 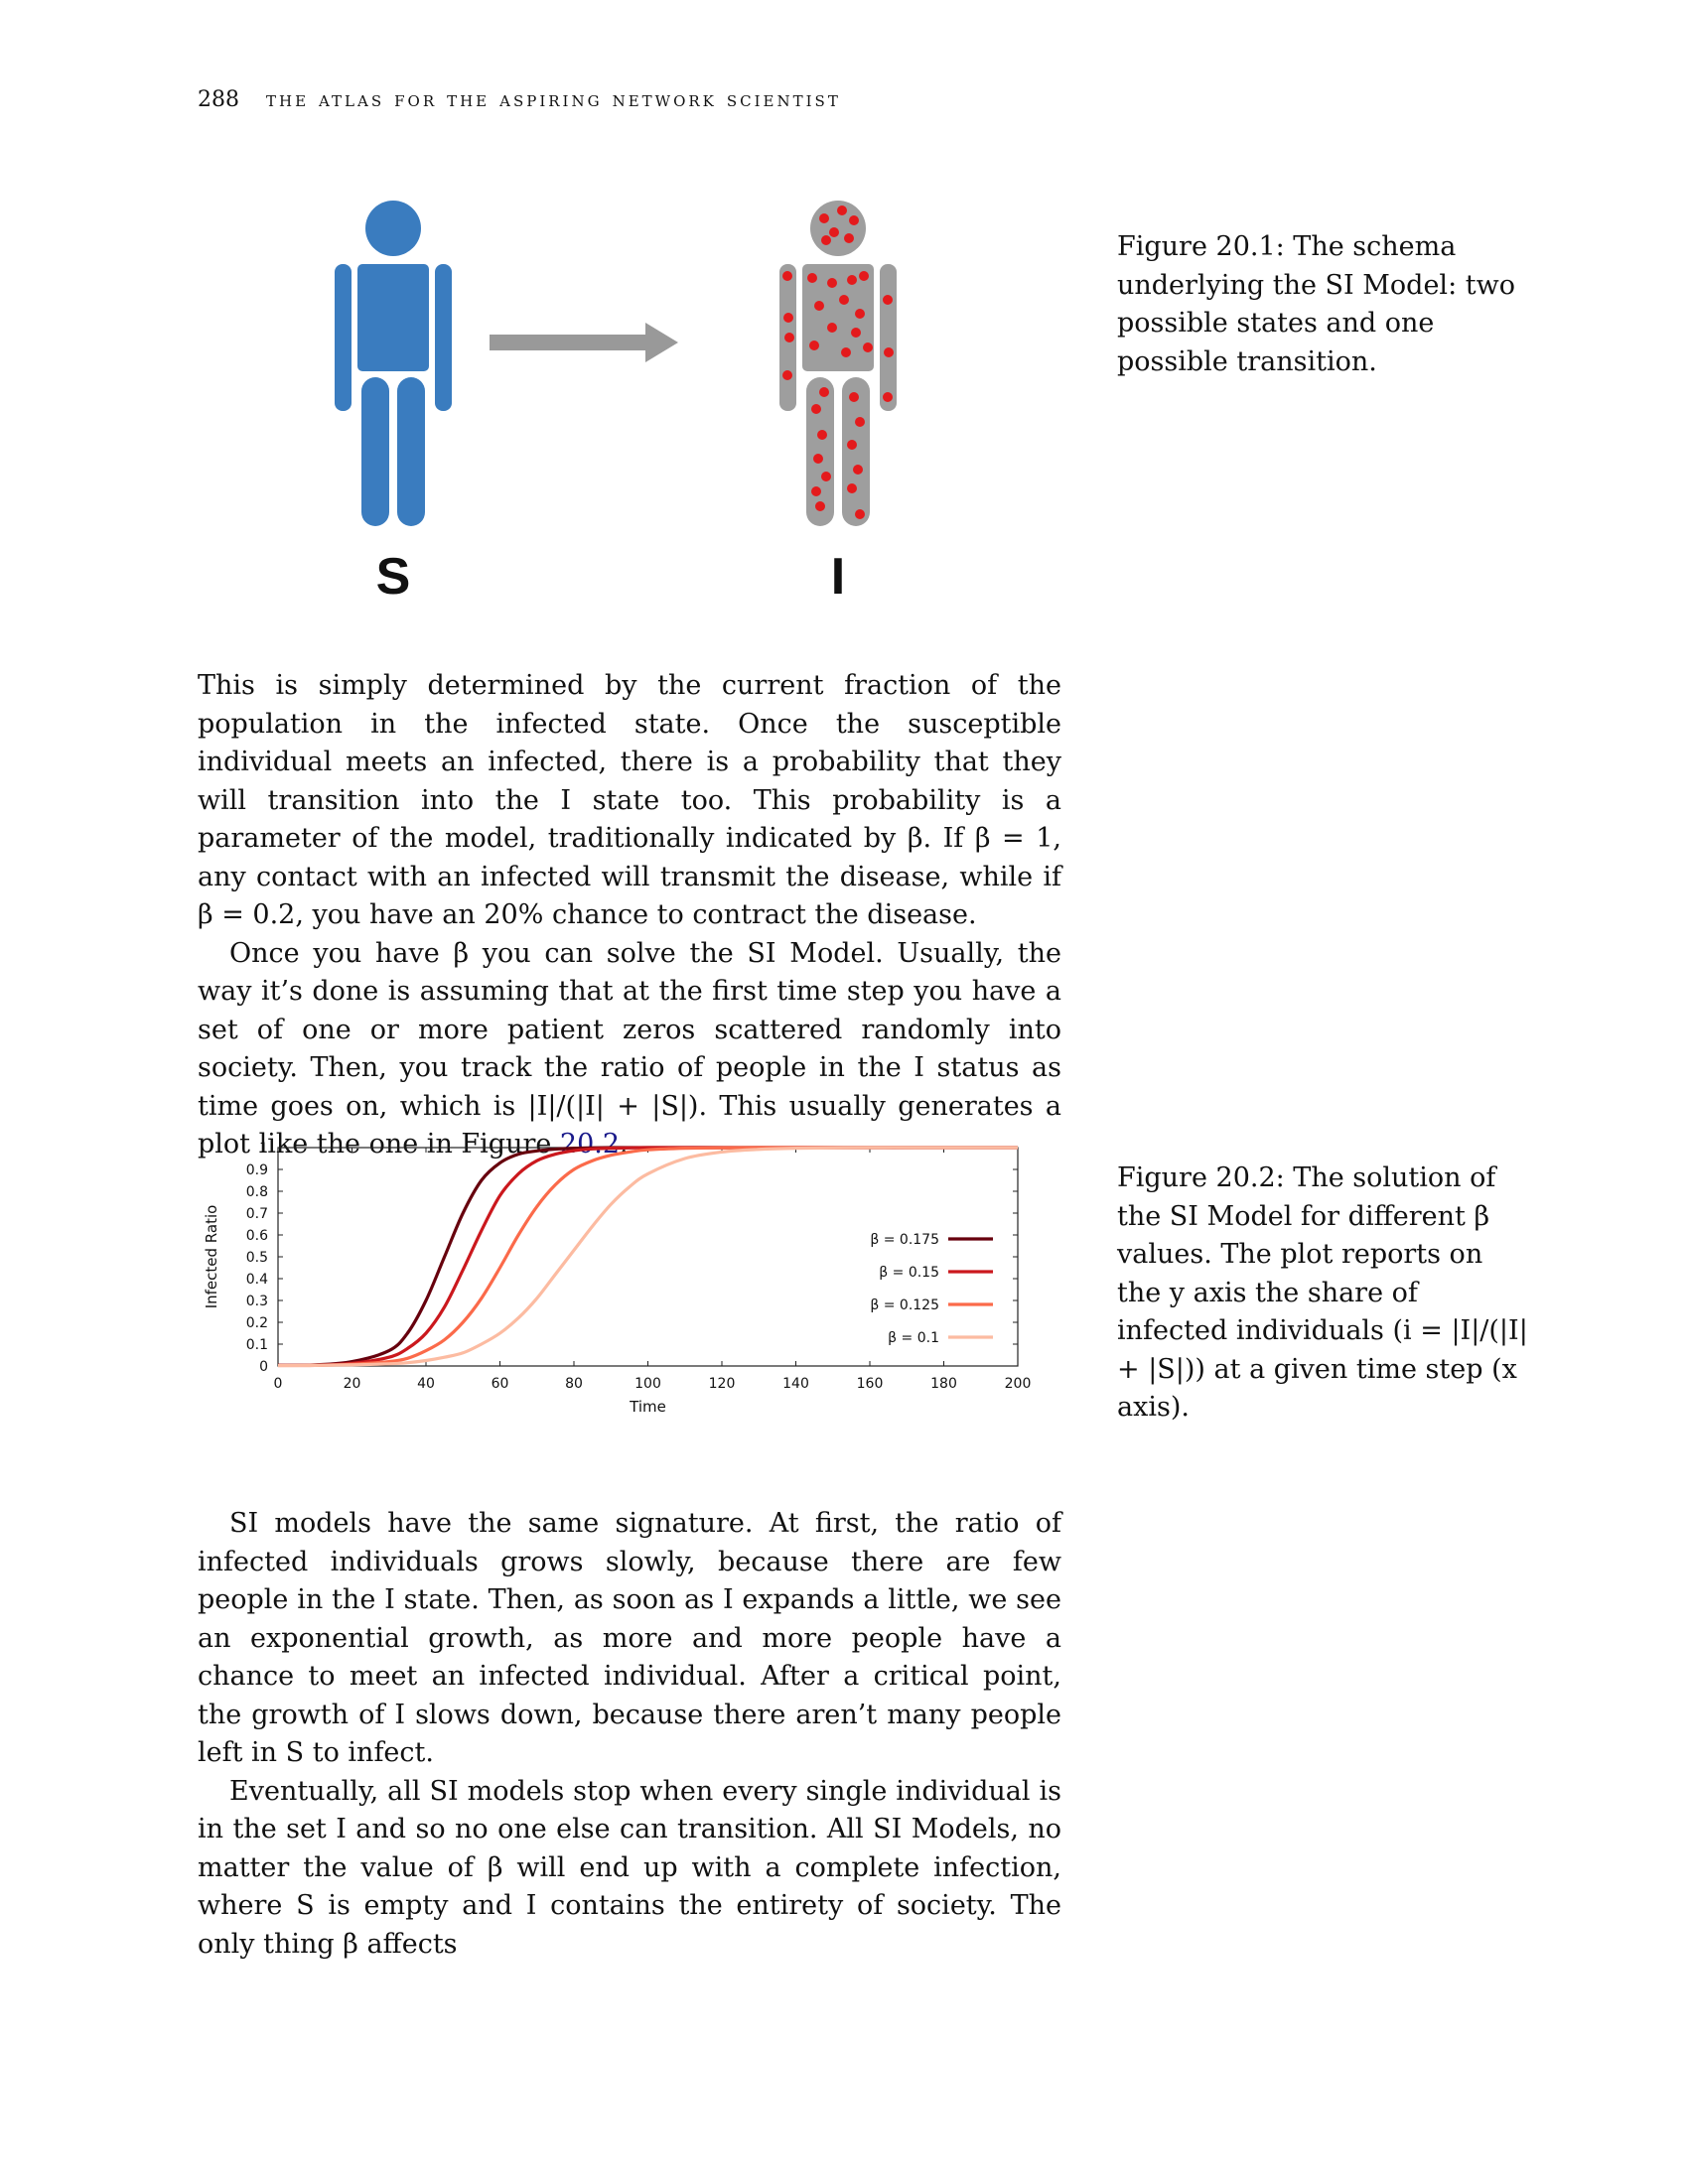 What do you see at coordinates (257, 1345) in the screenshot?
I see `y-tick-label: 0.1` at bounding box center [257, 1345].